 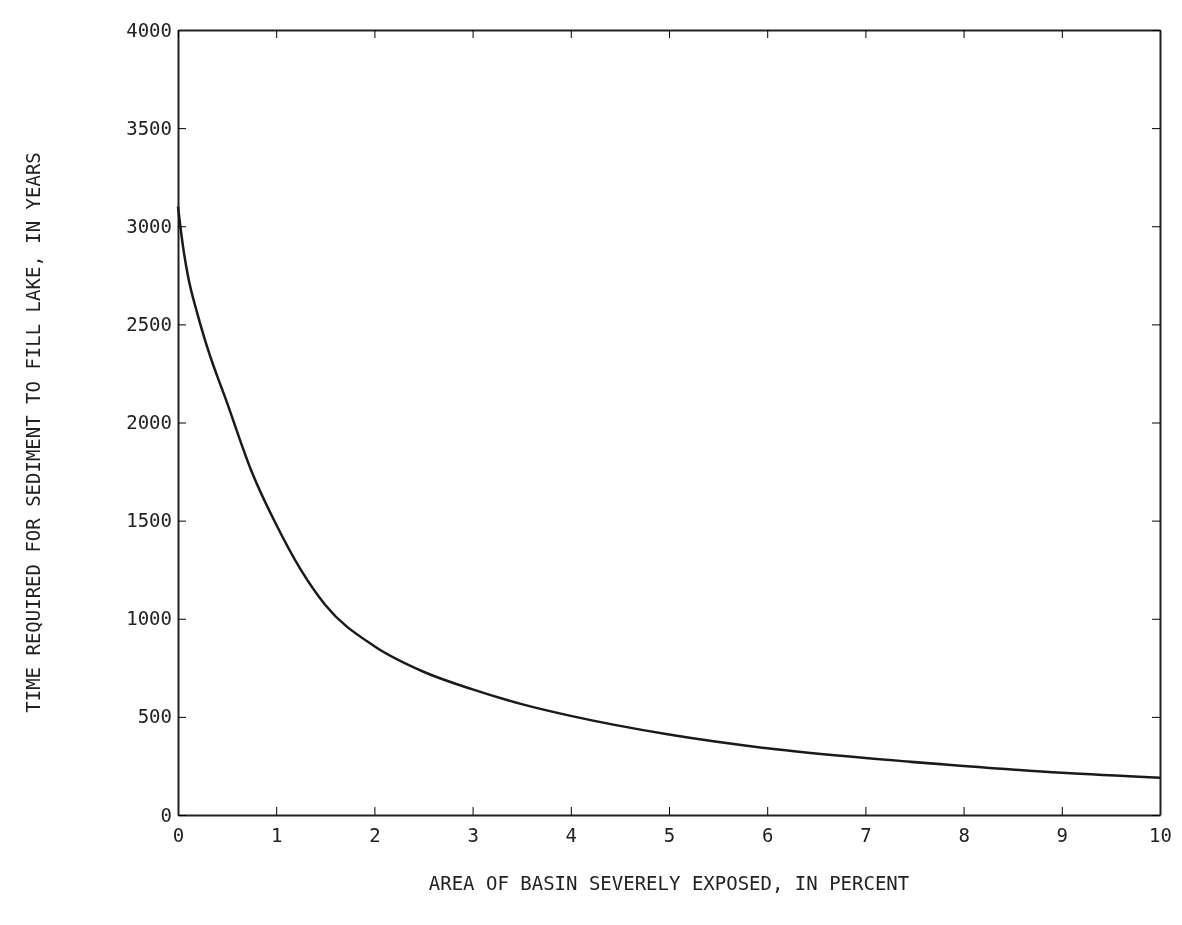 I want to click on x-tick-label: 9, so click(x=1062, y=835).